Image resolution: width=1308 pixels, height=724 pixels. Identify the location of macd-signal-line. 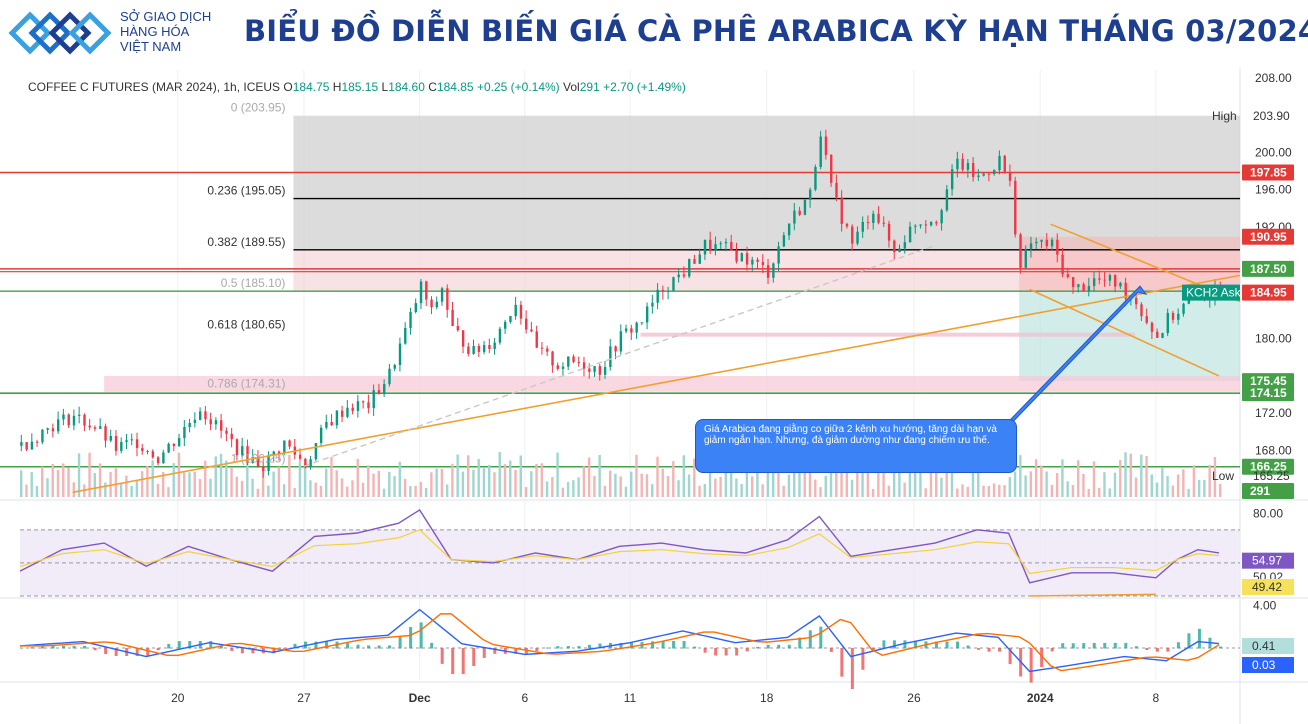
(620, 642).